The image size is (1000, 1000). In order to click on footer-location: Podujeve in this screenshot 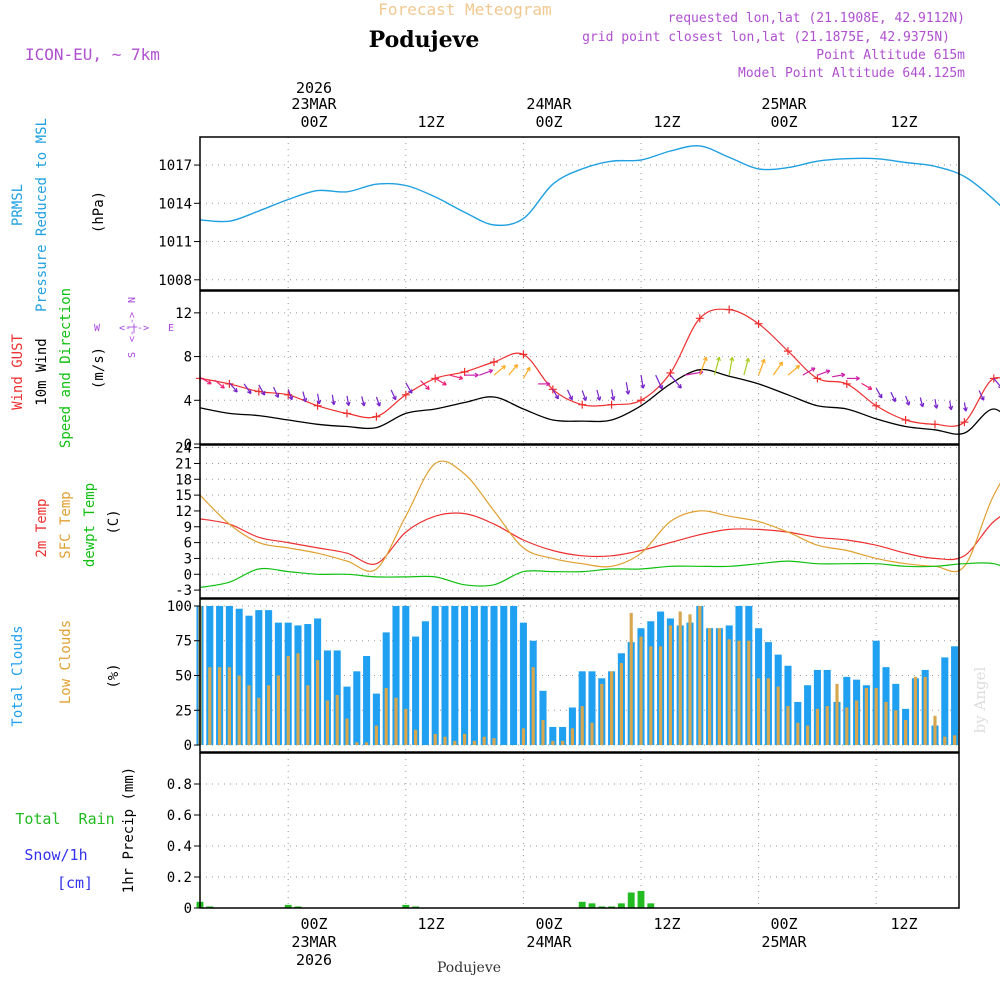, I will do `click(469, 968)`.